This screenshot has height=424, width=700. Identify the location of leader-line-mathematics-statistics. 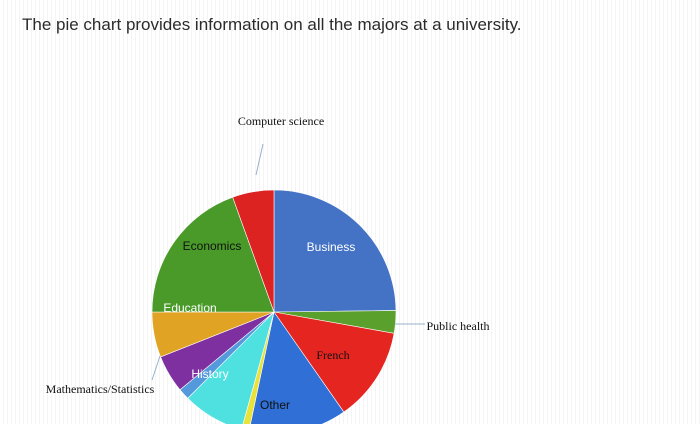
(156, 368).